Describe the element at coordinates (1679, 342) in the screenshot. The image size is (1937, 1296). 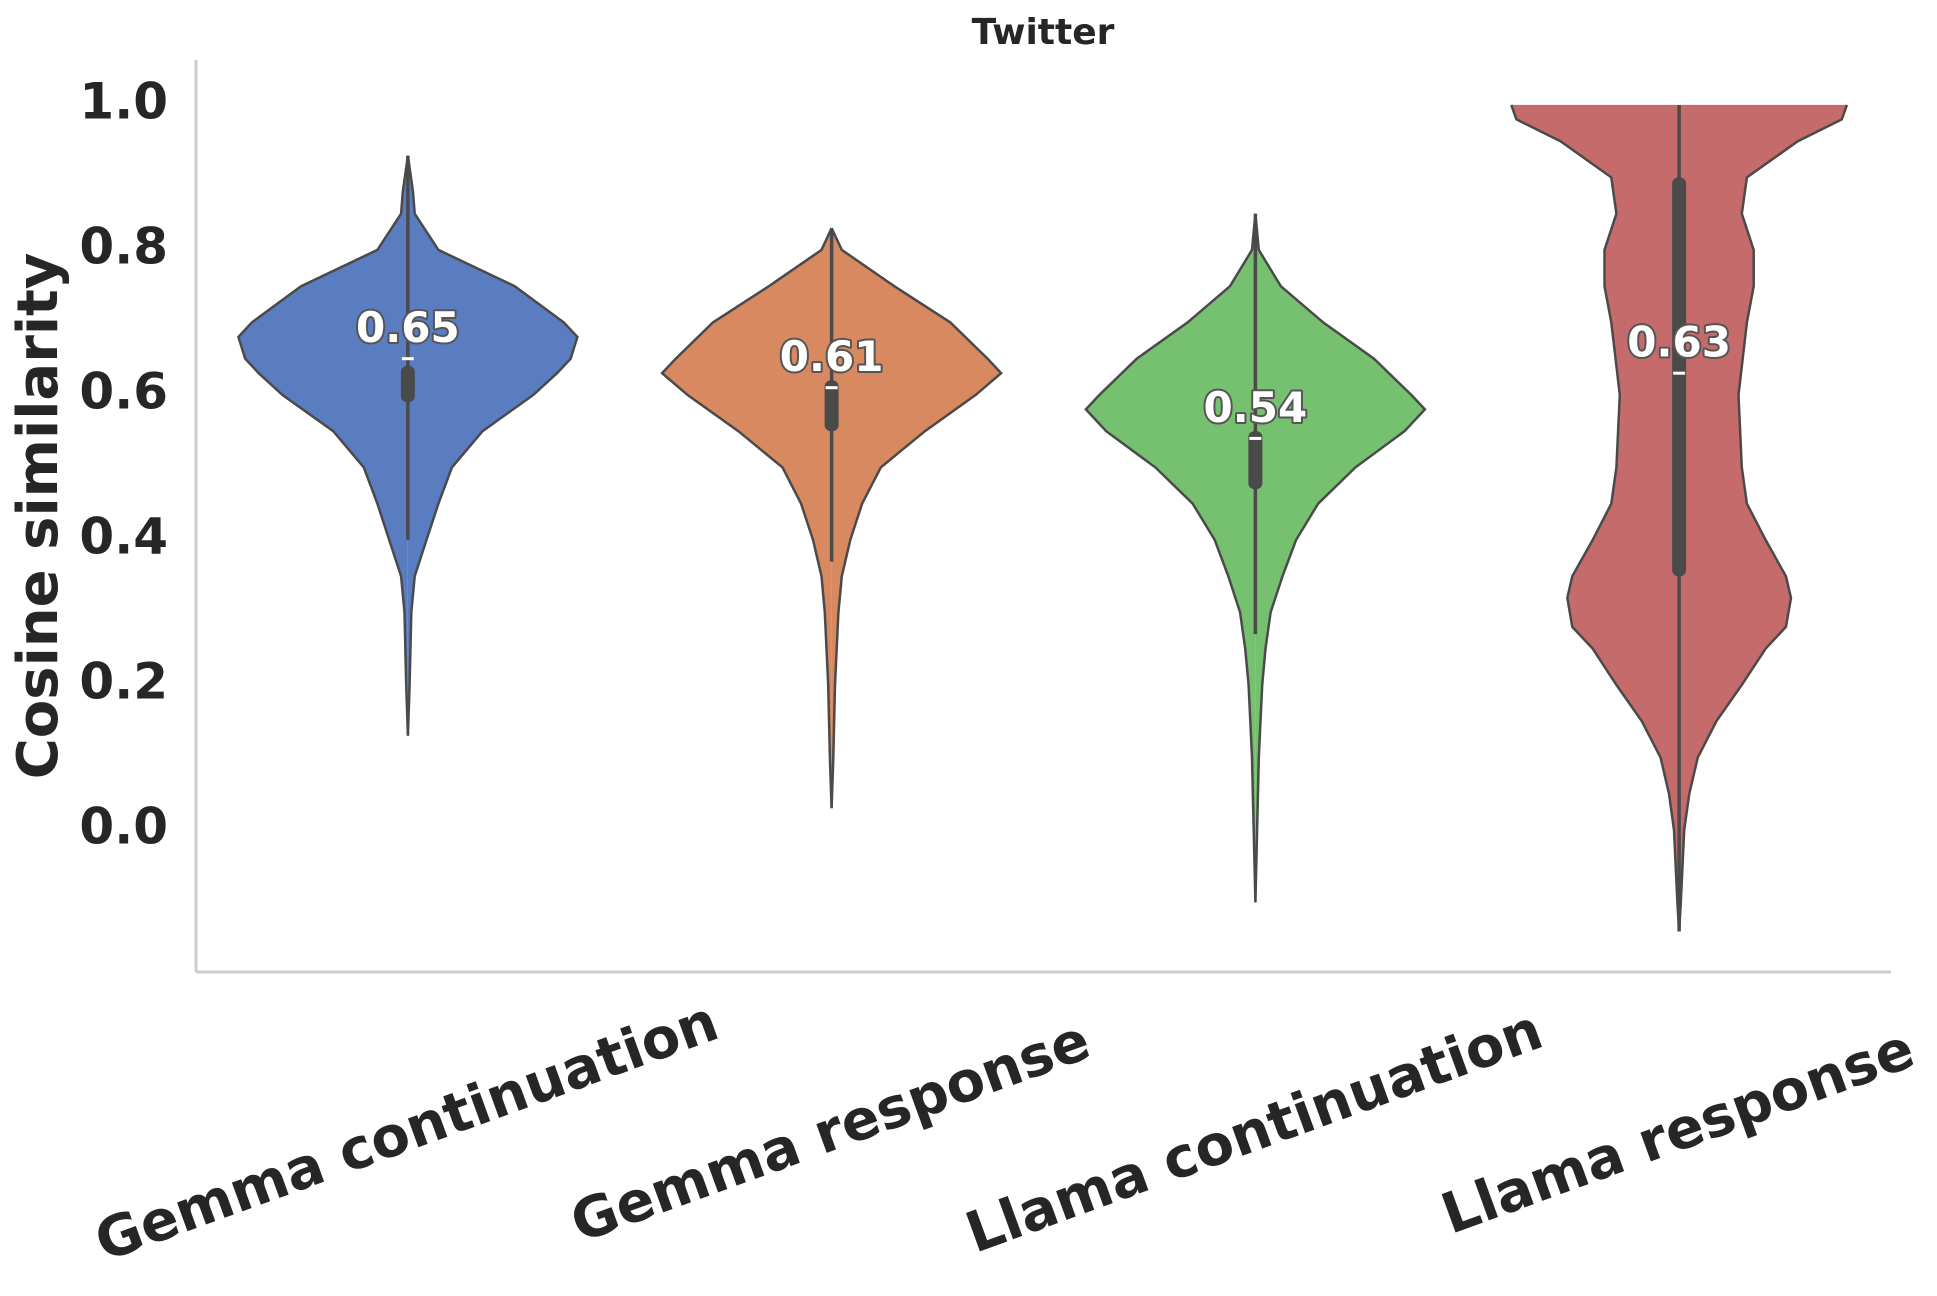
I see `median-label: 0.63` at that location.